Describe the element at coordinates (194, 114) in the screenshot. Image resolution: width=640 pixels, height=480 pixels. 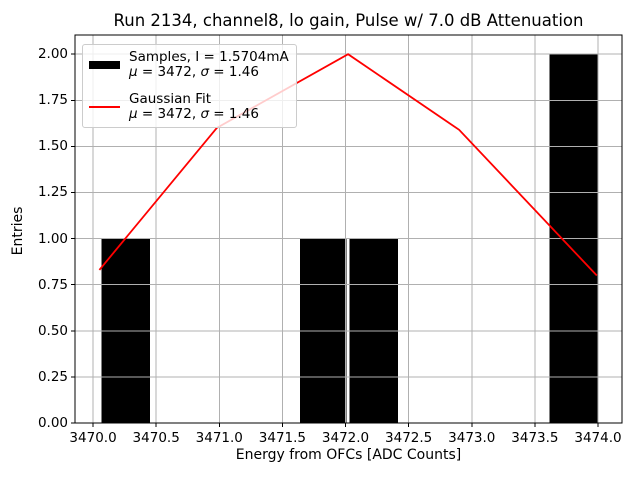
I see `legend-fit-stats: μ = 3472, σ = 1.46` at that location.